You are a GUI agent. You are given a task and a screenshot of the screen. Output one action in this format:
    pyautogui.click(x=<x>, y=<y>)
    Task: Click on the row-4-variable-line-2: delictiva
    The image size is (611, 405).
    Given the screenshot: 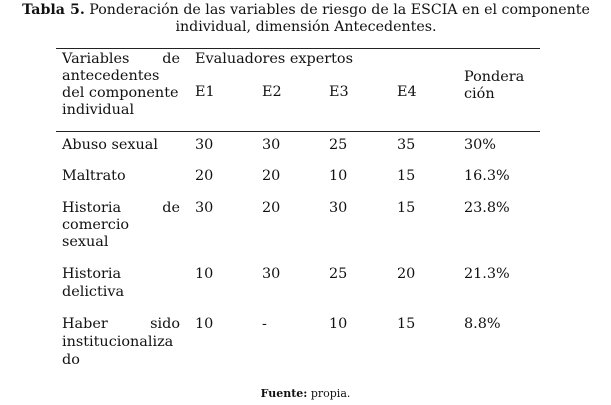 What is the action you would take?
    pyautogui.click(x=93, y=292)
    